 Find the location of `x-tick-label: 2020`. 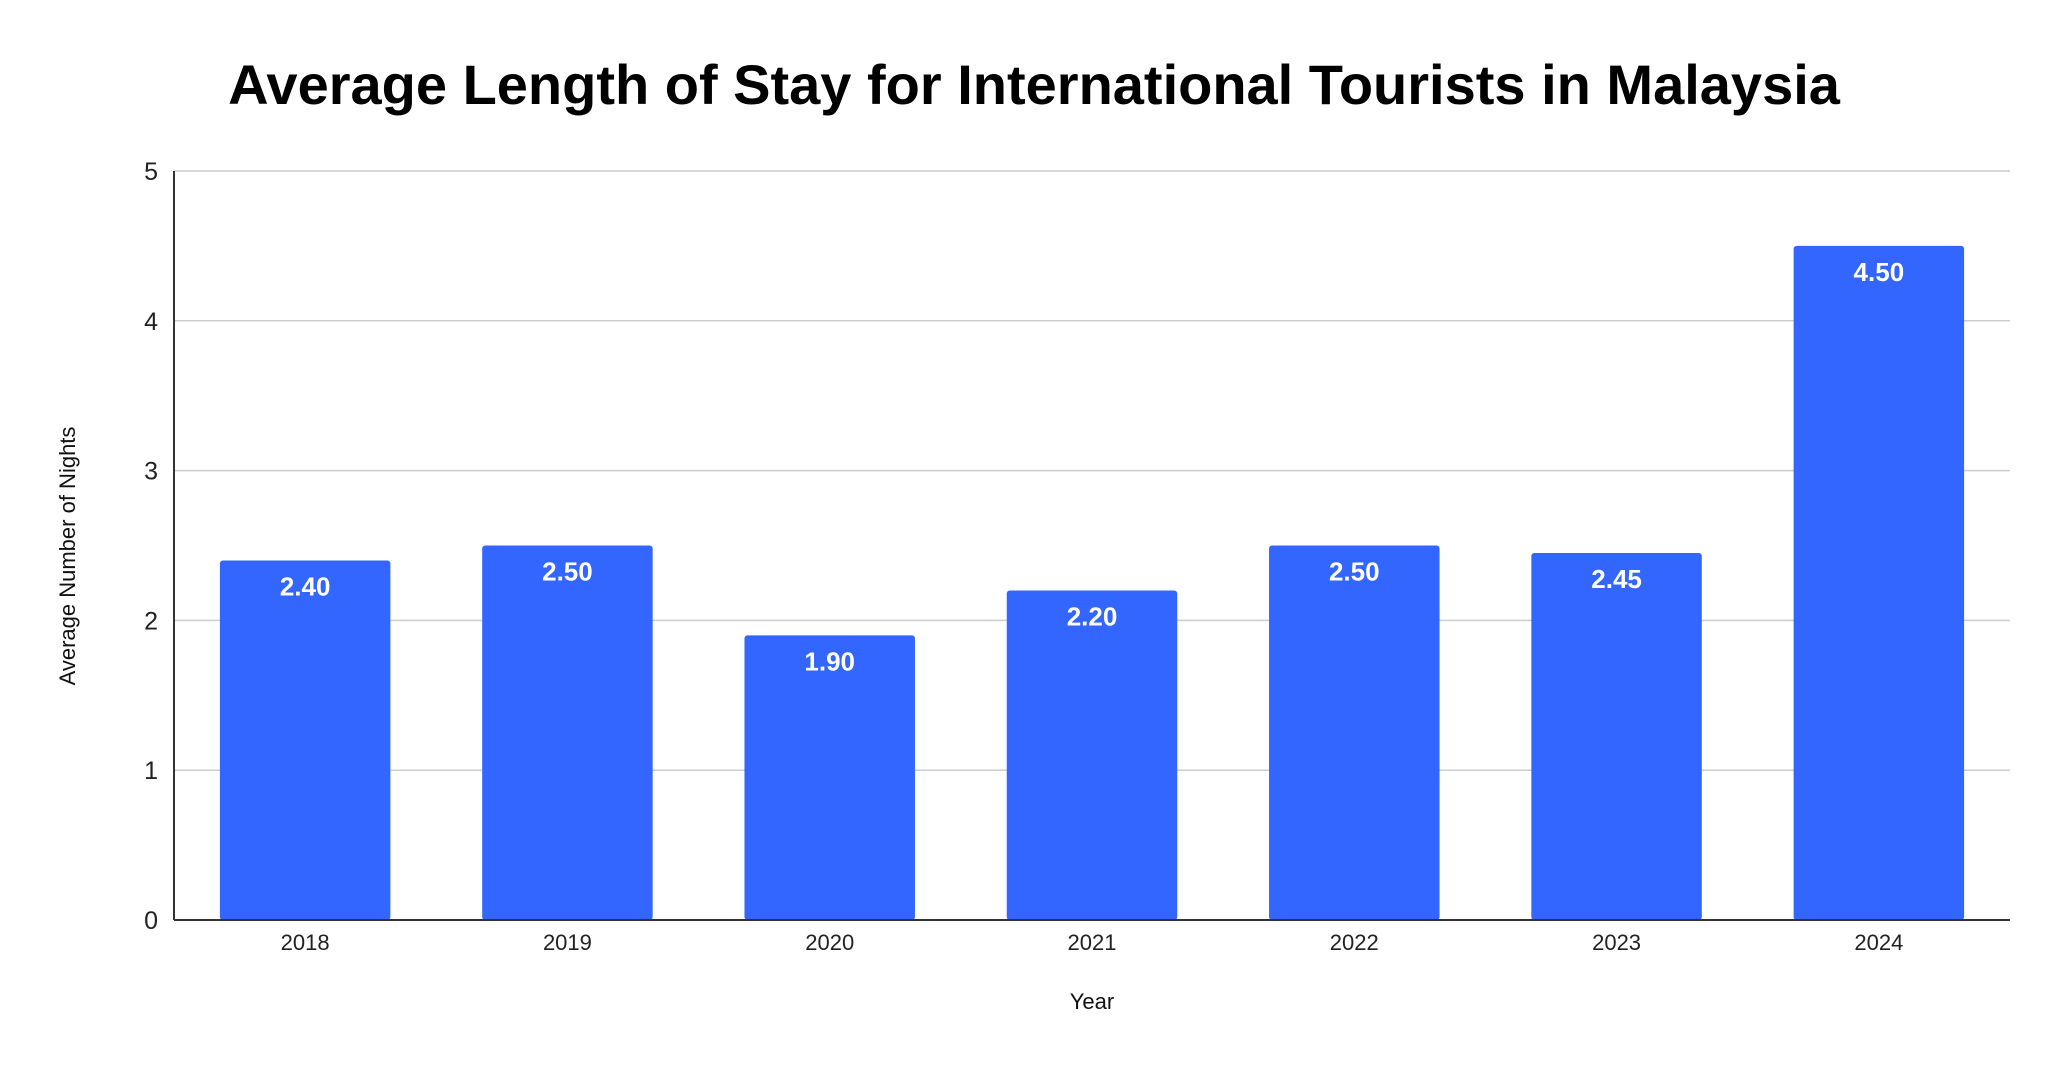

x-tick-label: 2020 is located at coordinates (829, 942).